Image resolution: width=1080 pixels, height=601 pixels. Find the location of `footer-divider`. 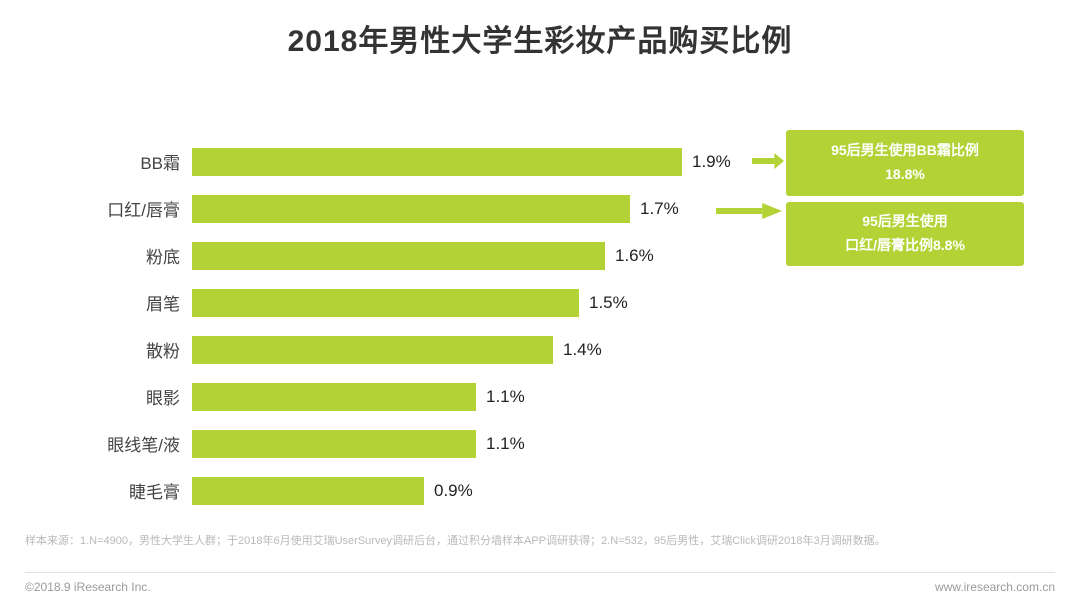

footer-divider is located at coordinates (540, 572).